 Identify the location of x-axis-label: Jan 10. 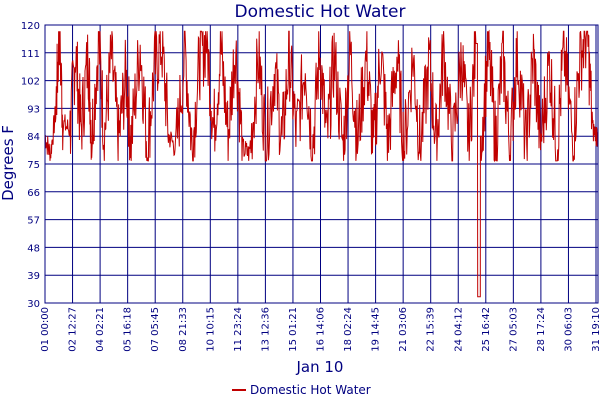
(320, 367).